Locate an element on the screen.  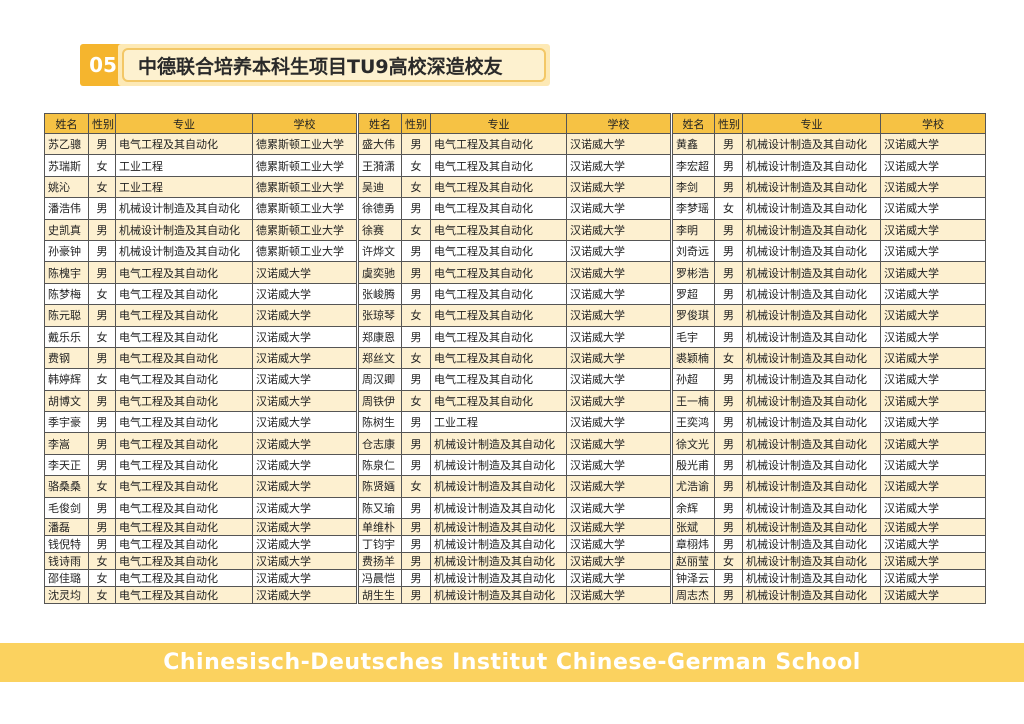
column-header-gender: 性别 is located at coordinates (728, 123).